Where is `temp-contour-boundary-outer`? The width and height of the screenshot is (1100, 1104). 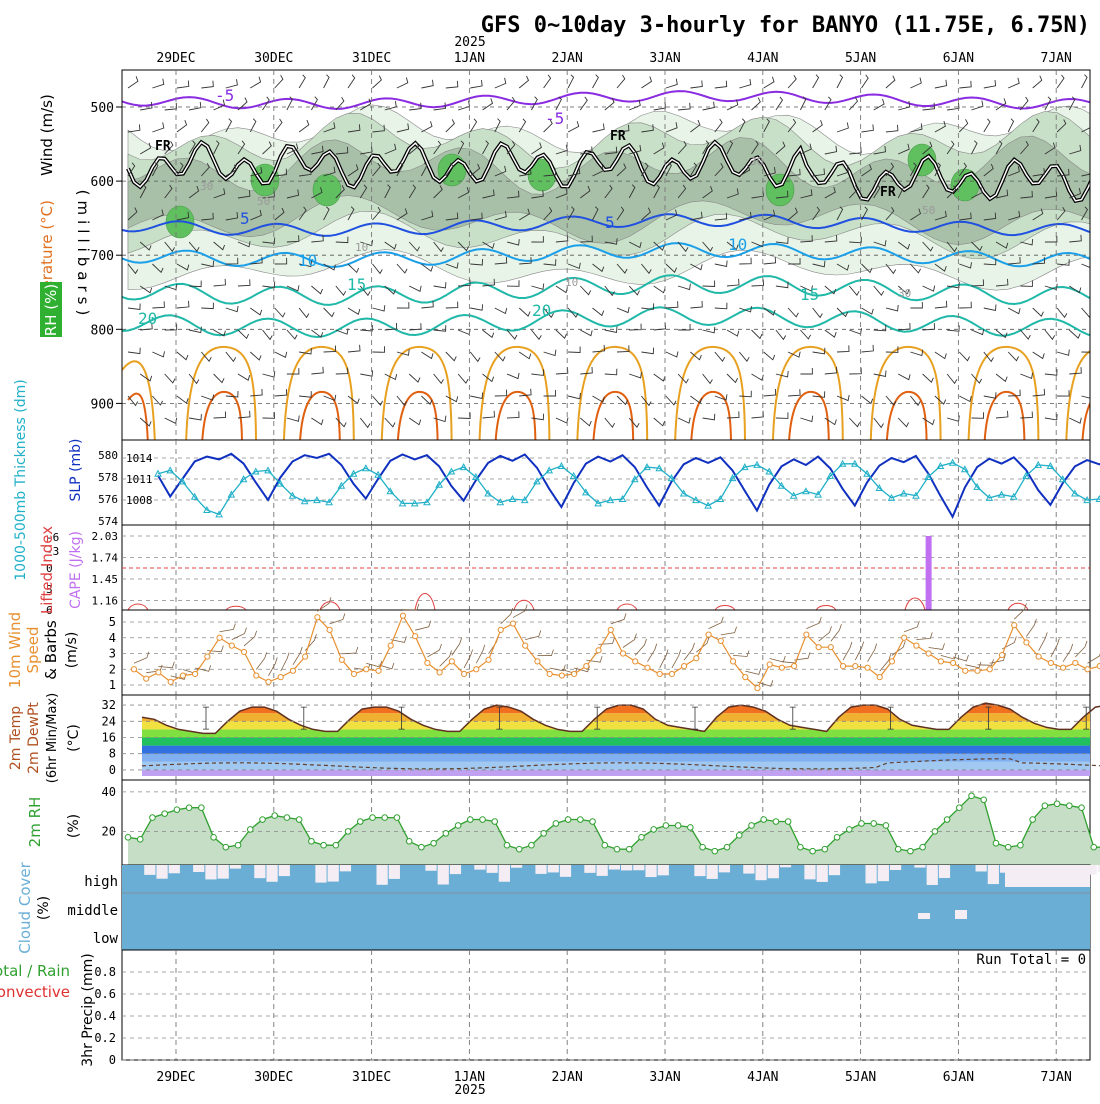 temp-contour-boundary-outer is located at coordinates (1003, 396).